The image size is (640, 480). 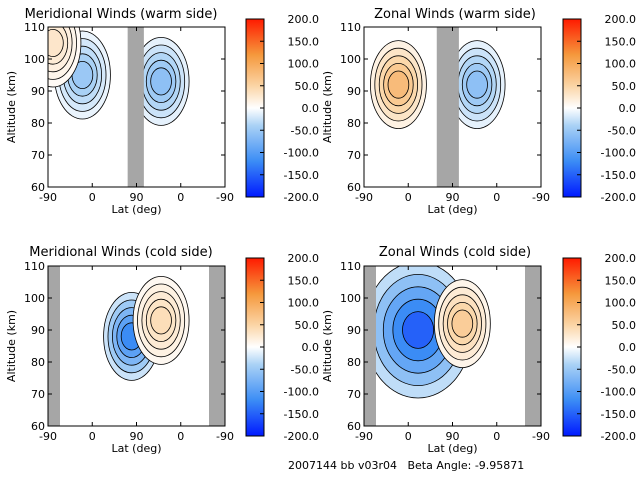 What do you see at coordinates (327, 107) in the screenshot?
I see `y-axis-label: Altitude (km)` at bounding box center [327, 107].